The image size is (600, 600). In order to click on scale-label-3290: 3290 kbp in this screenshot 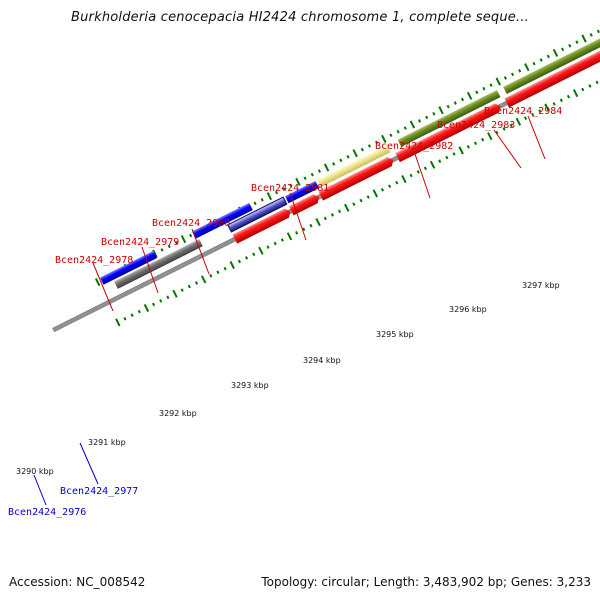, I will do `click(35, 471)`.